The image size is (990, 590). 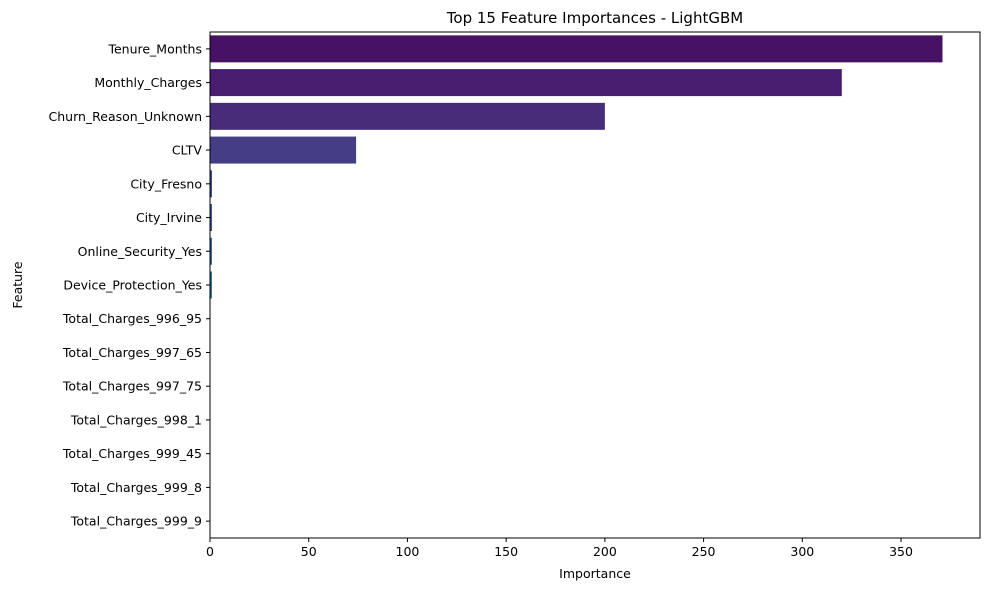 What do you see at coordinates (132, 352) in the screenshot?
I see `y-tick-label: Total_Charges_997_65` at bounding box center [132, 352].